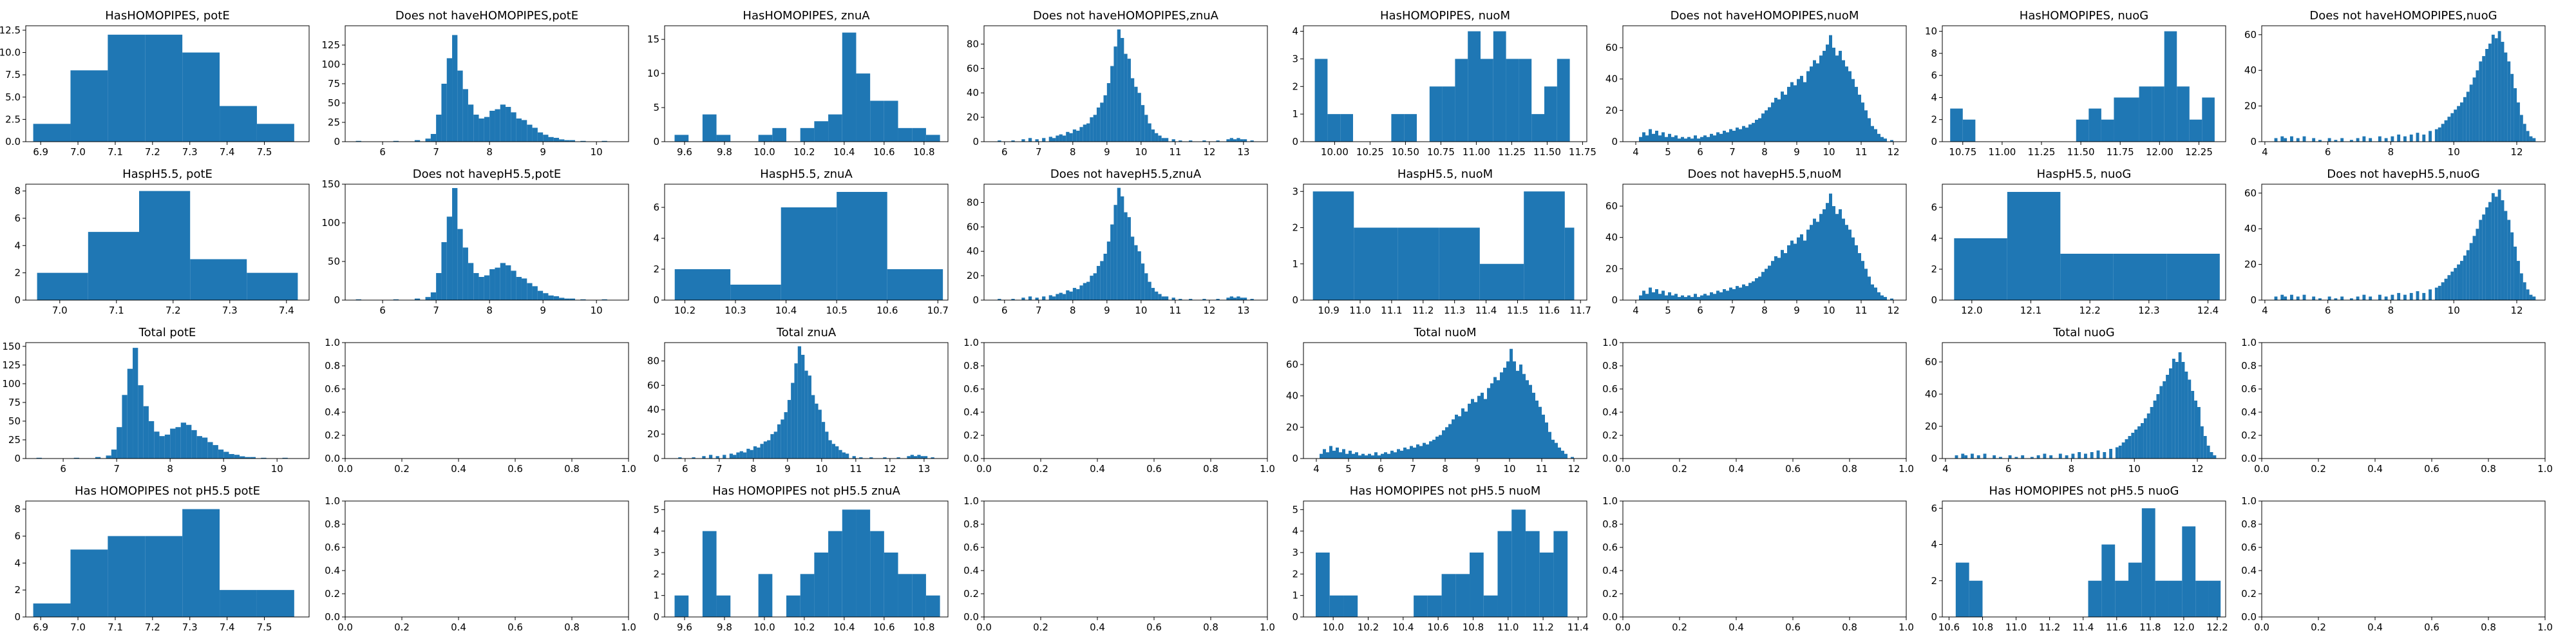  What do you see at coordinates (1931, 427) in the screenshot?
I see `y-tick-label: 20` at bounding box center [1931, 427].